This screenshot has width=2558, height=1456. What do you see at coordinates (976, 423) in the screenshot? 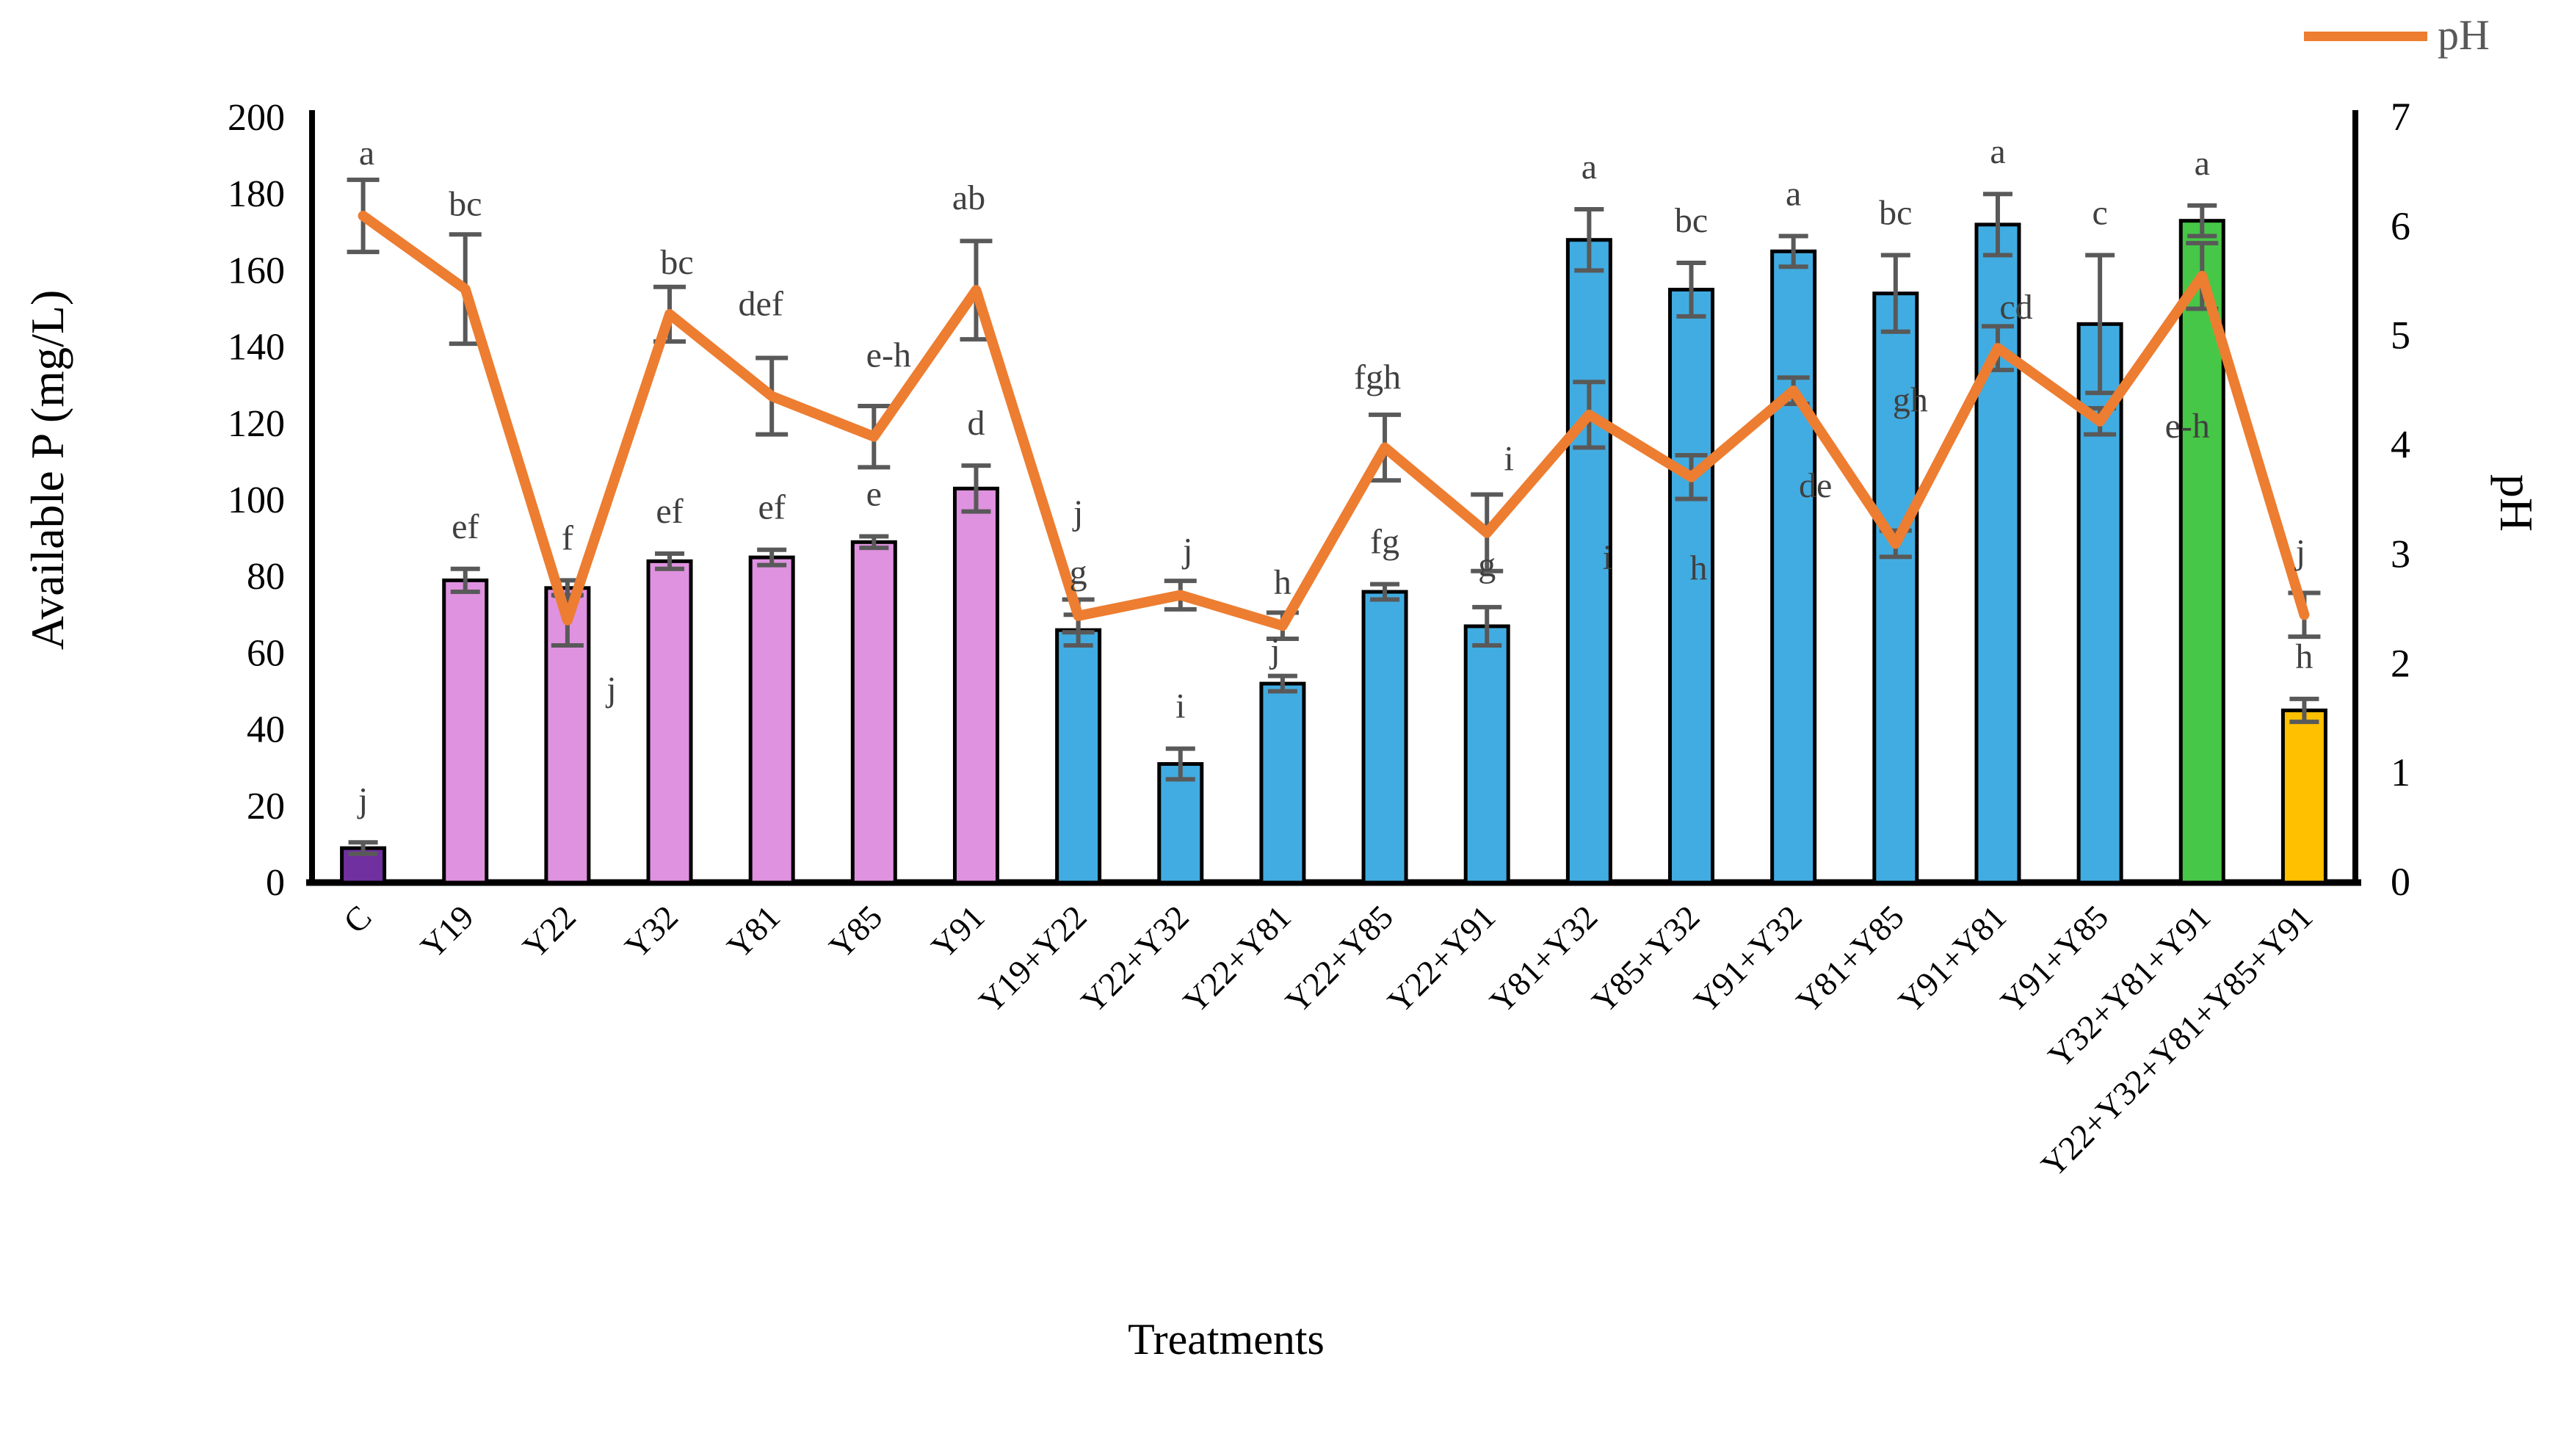
I see `bar-letter: d` at bounding box center [976, 423].